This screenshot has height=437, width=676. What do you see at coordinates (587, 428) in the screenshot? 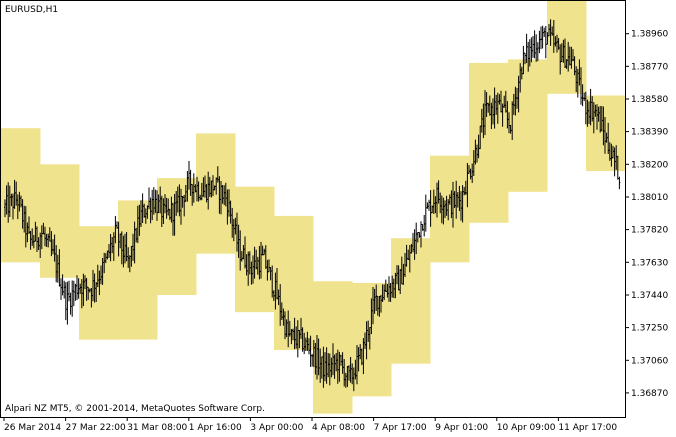
I see `x-tick-label: 11 Apr 17:00` at bounding box center [587, 428].